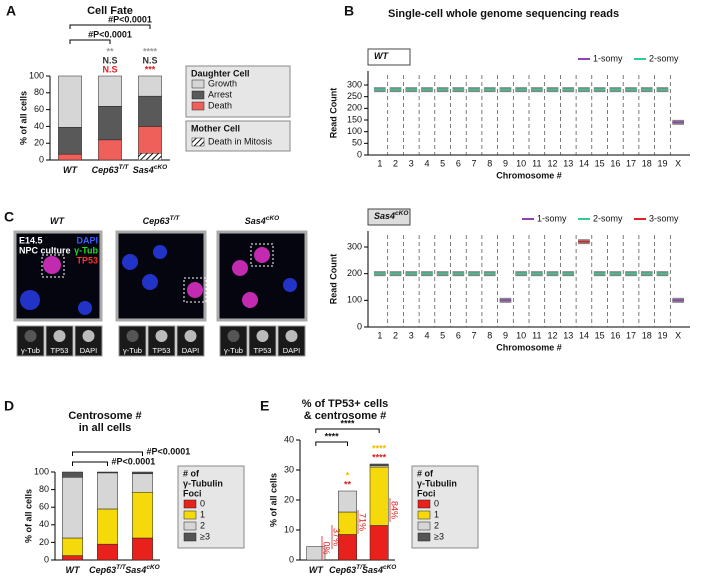 This screenshot has height=578, width=708. I want to click on sample-name: WT, so click(381, 56).